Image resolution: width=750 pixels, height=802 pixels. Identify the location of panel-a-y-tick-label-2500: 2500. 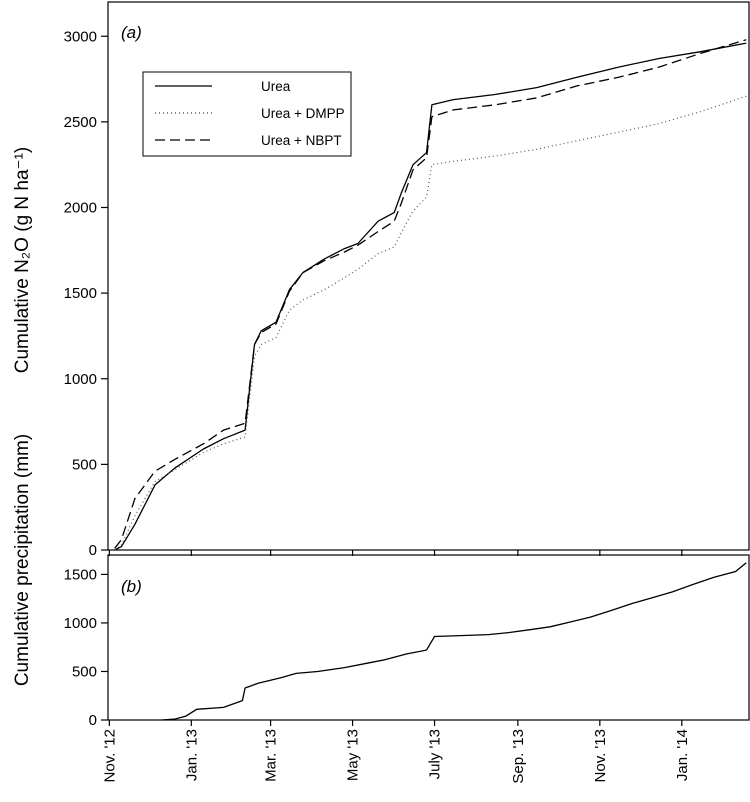
(80, 122).